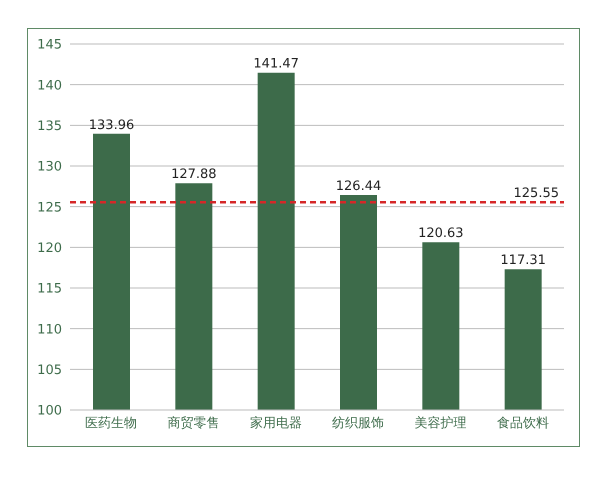  I want to click on data-label: 117.31, so click(523, 260).